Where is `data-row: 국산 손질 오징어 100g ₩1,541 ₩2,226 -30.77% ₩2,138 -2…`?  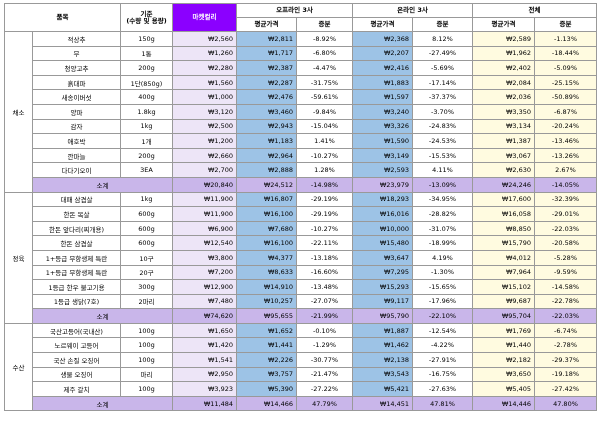 data-row: 국산 손질 오징어 100g ₩1,541 ₩2,226 -30.77% ₩2,138 -2… is located at coordinates (301, 360).